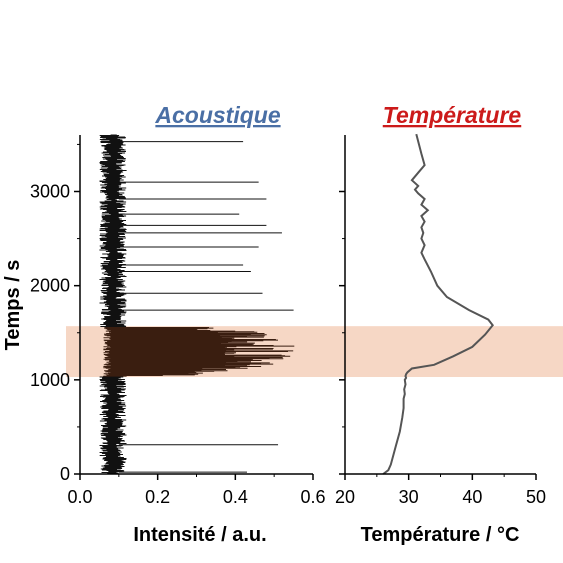 Image resolution: width=563 pixels, height=563 pixels. Describe the element at coordinates (55, 313) in the screenshot. I see `acoustic-y-ticks: 0 1000 2000 3000` at that location.